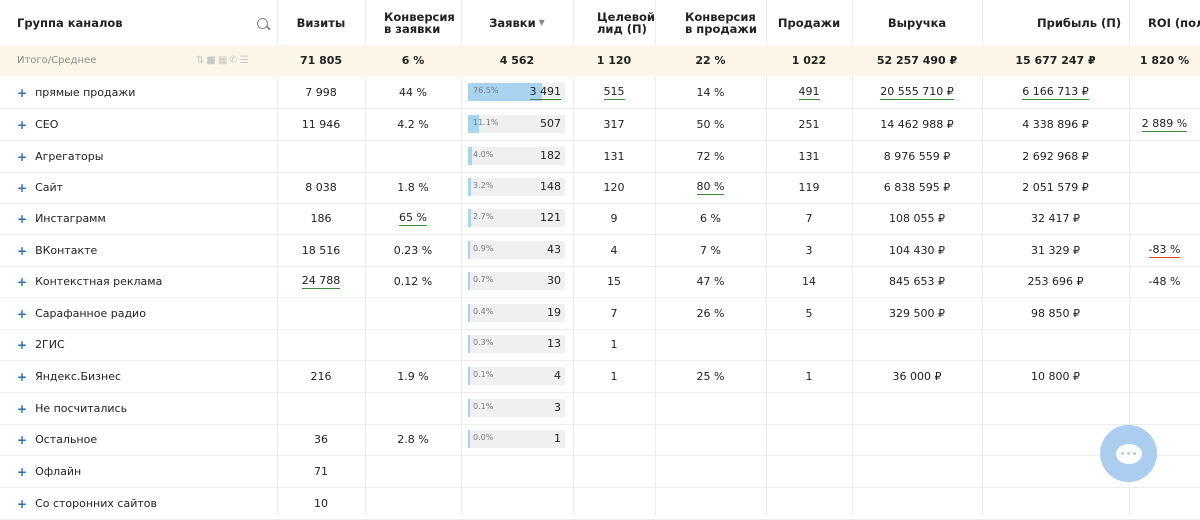  Describe the element at coordinates (600, 440) in the screenshot. I see `table-row: + Остальное 36 2.8 % 0.0% 1` at that location.